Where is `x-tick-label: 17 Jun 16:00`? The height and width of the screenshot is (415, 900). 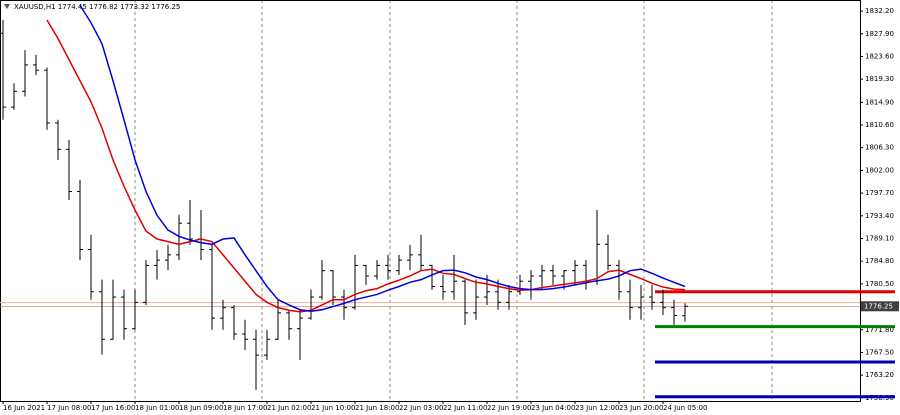 x-tick-label: 17 Jun 16:00 is located at coordinates (113, 408).